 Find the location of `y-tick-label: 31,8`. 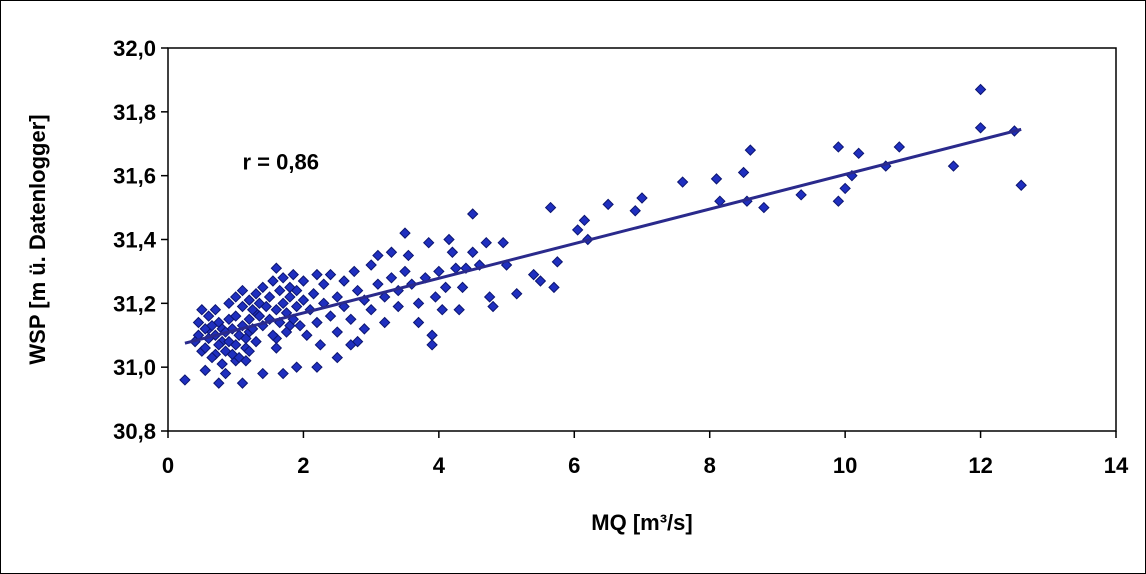

y-tick-label: 31,8 is located at coordinates (134, 112).